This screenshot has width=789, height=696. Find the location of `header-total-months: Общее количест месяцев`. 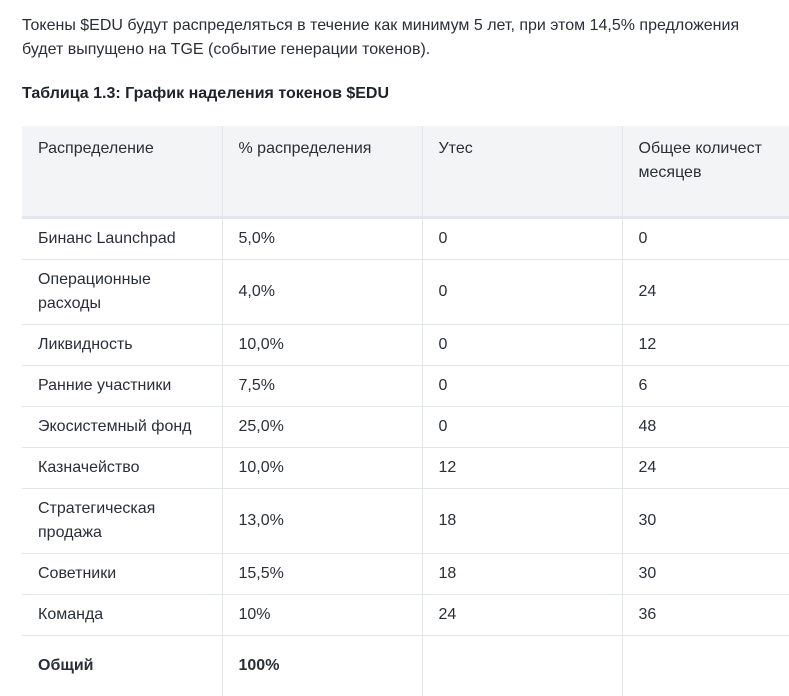

header-total-months: Общее количест месяцев is located at coordinates (705, 171).